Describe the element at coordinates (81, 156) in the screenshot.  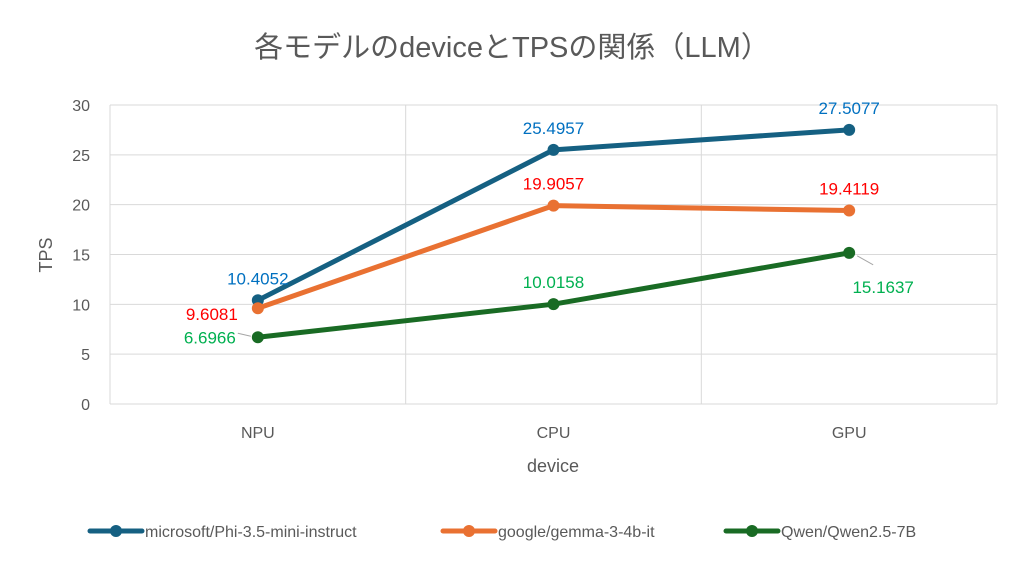
I see `y-tick-label: 25` at that location.